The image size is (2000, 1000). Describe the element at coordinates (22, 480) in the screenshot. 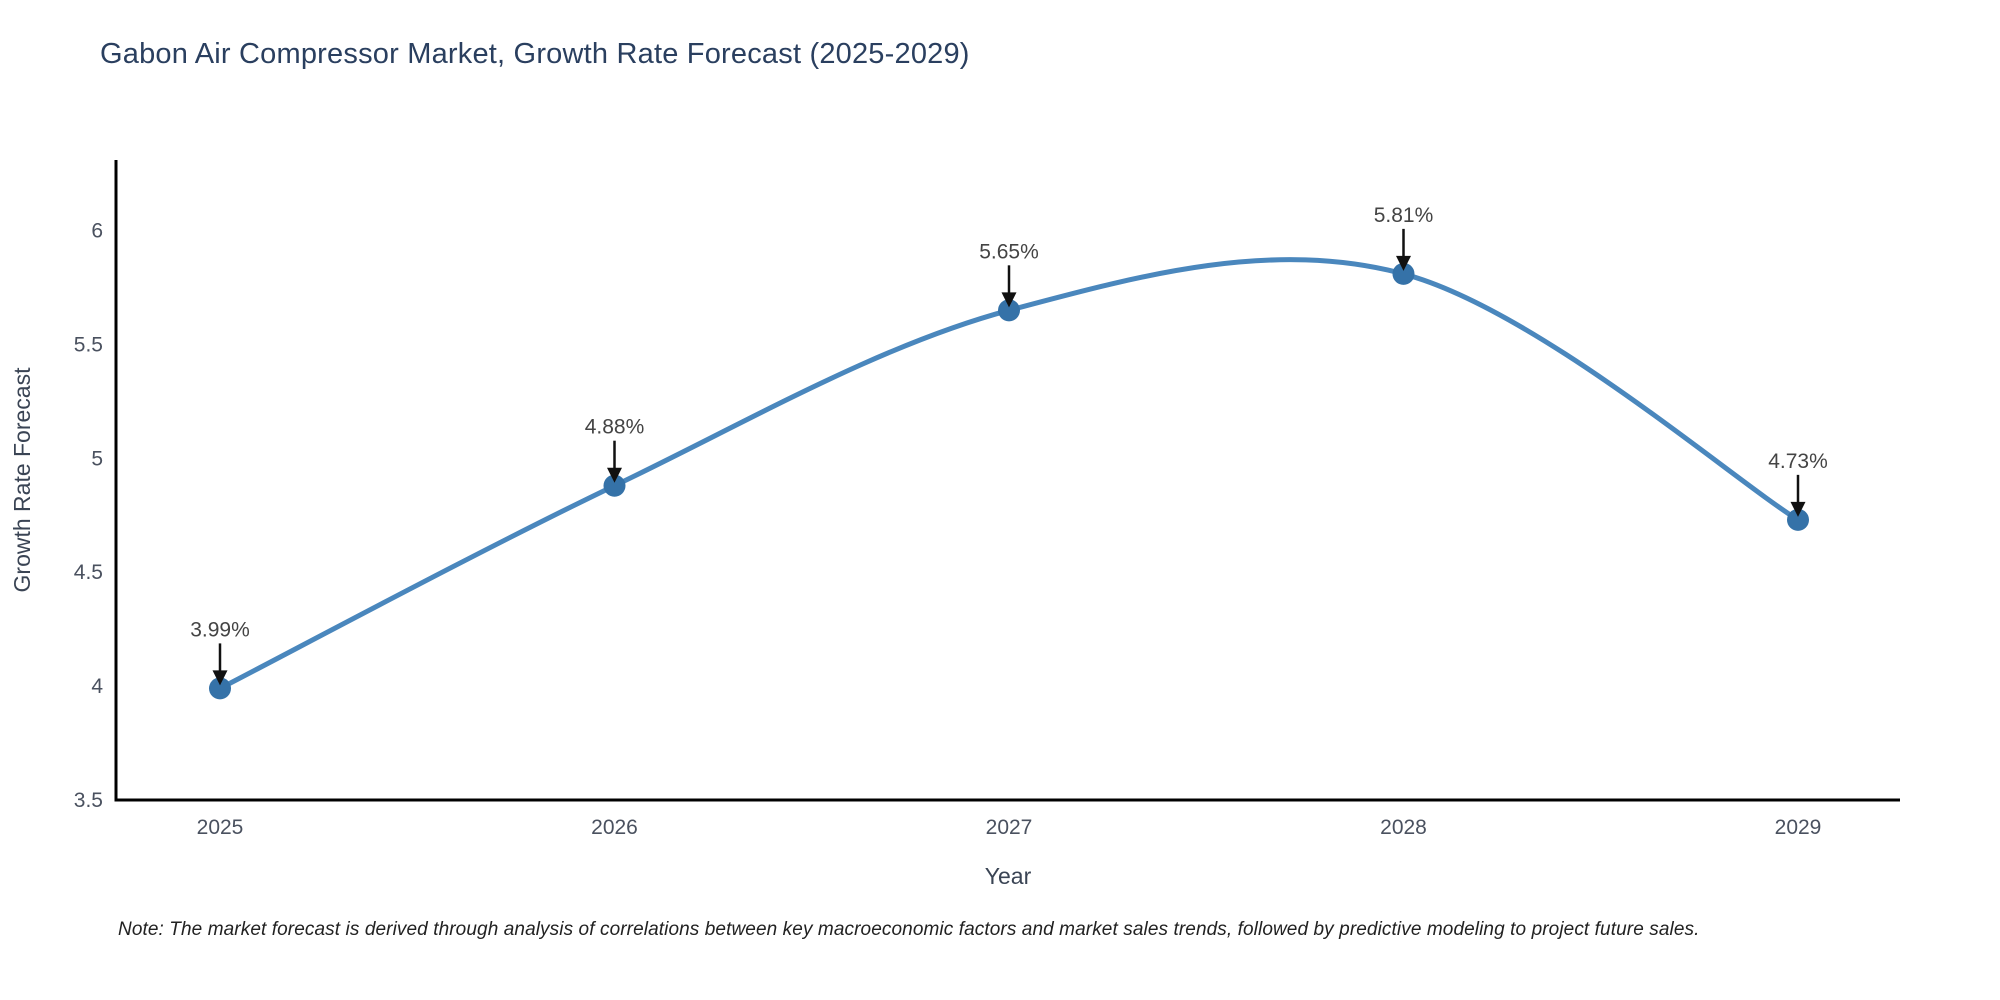

I see `y-axis-title: Growth Rate Forecast` at that location.